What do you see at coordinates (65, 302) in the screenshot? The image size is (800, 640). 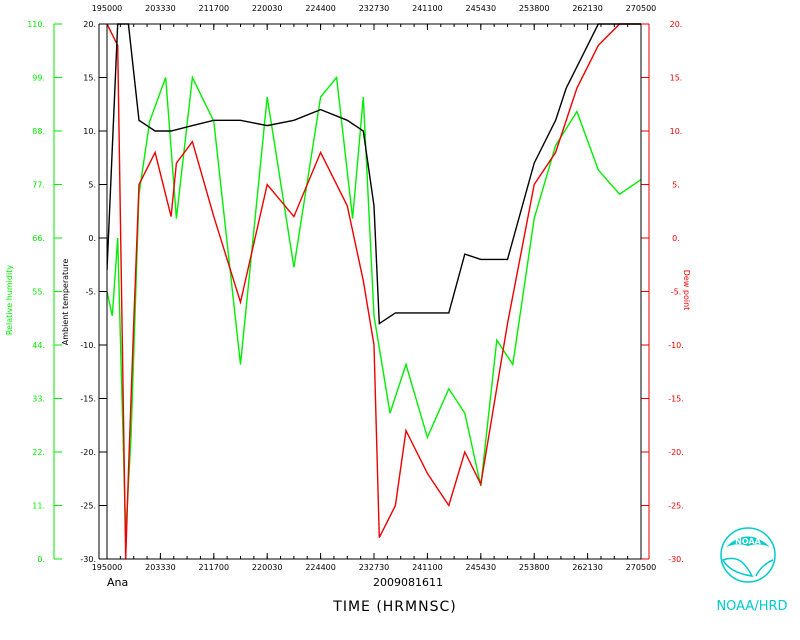 I see `temperature-axis-title: Ambient temperature` at bounding box center [65, 302].